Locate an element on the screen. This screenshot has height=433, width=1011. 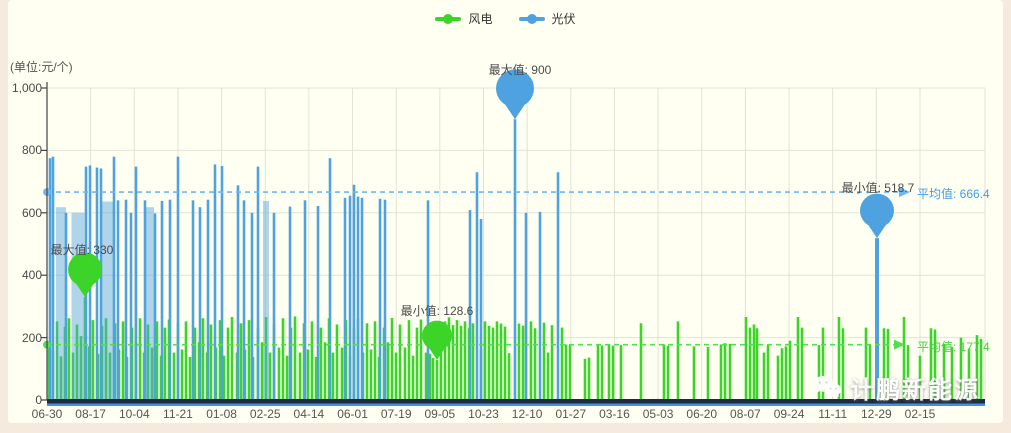
pv-min-pin-icon is located at coordinates (877, 210).